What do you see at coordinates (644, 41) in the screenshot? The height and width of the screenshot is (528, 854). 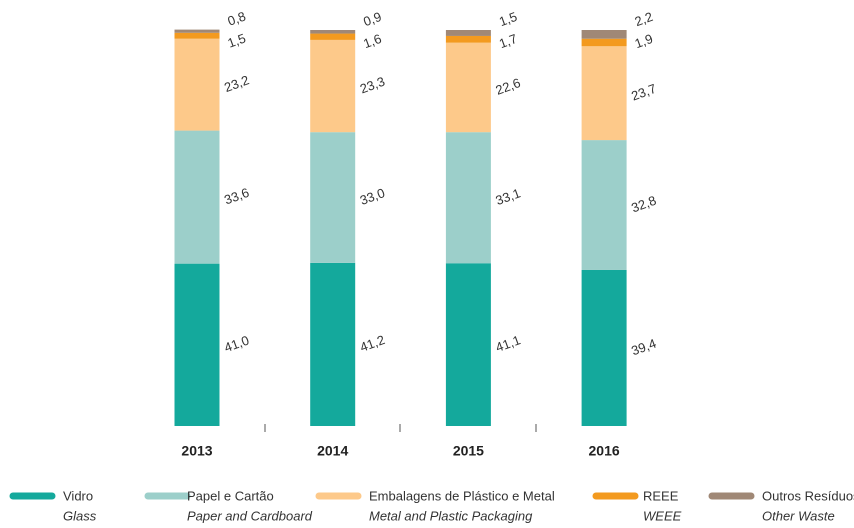 I see `data-label: 1,9` at bounding box center [644, 41].